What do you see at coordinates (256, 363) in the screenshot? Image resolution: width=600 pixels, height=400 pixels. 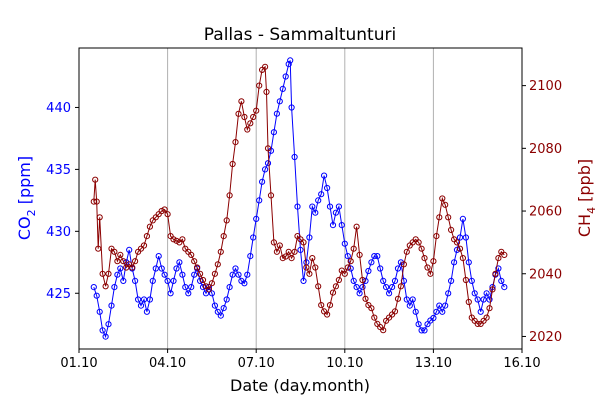 I see `x-tick-label: 07.10` at bounding box center [256, 363].